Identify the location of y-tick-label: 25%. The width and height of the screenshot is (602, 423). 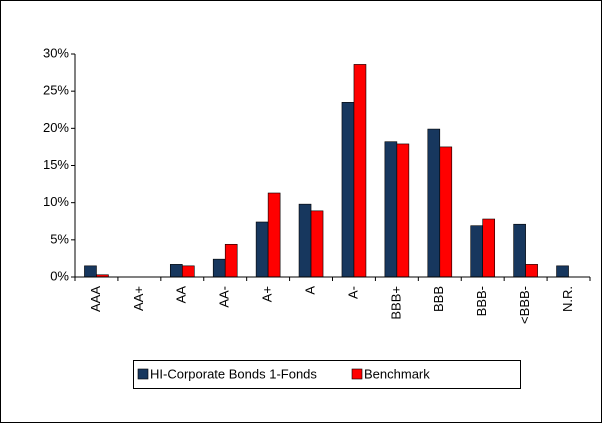
(56, 90).